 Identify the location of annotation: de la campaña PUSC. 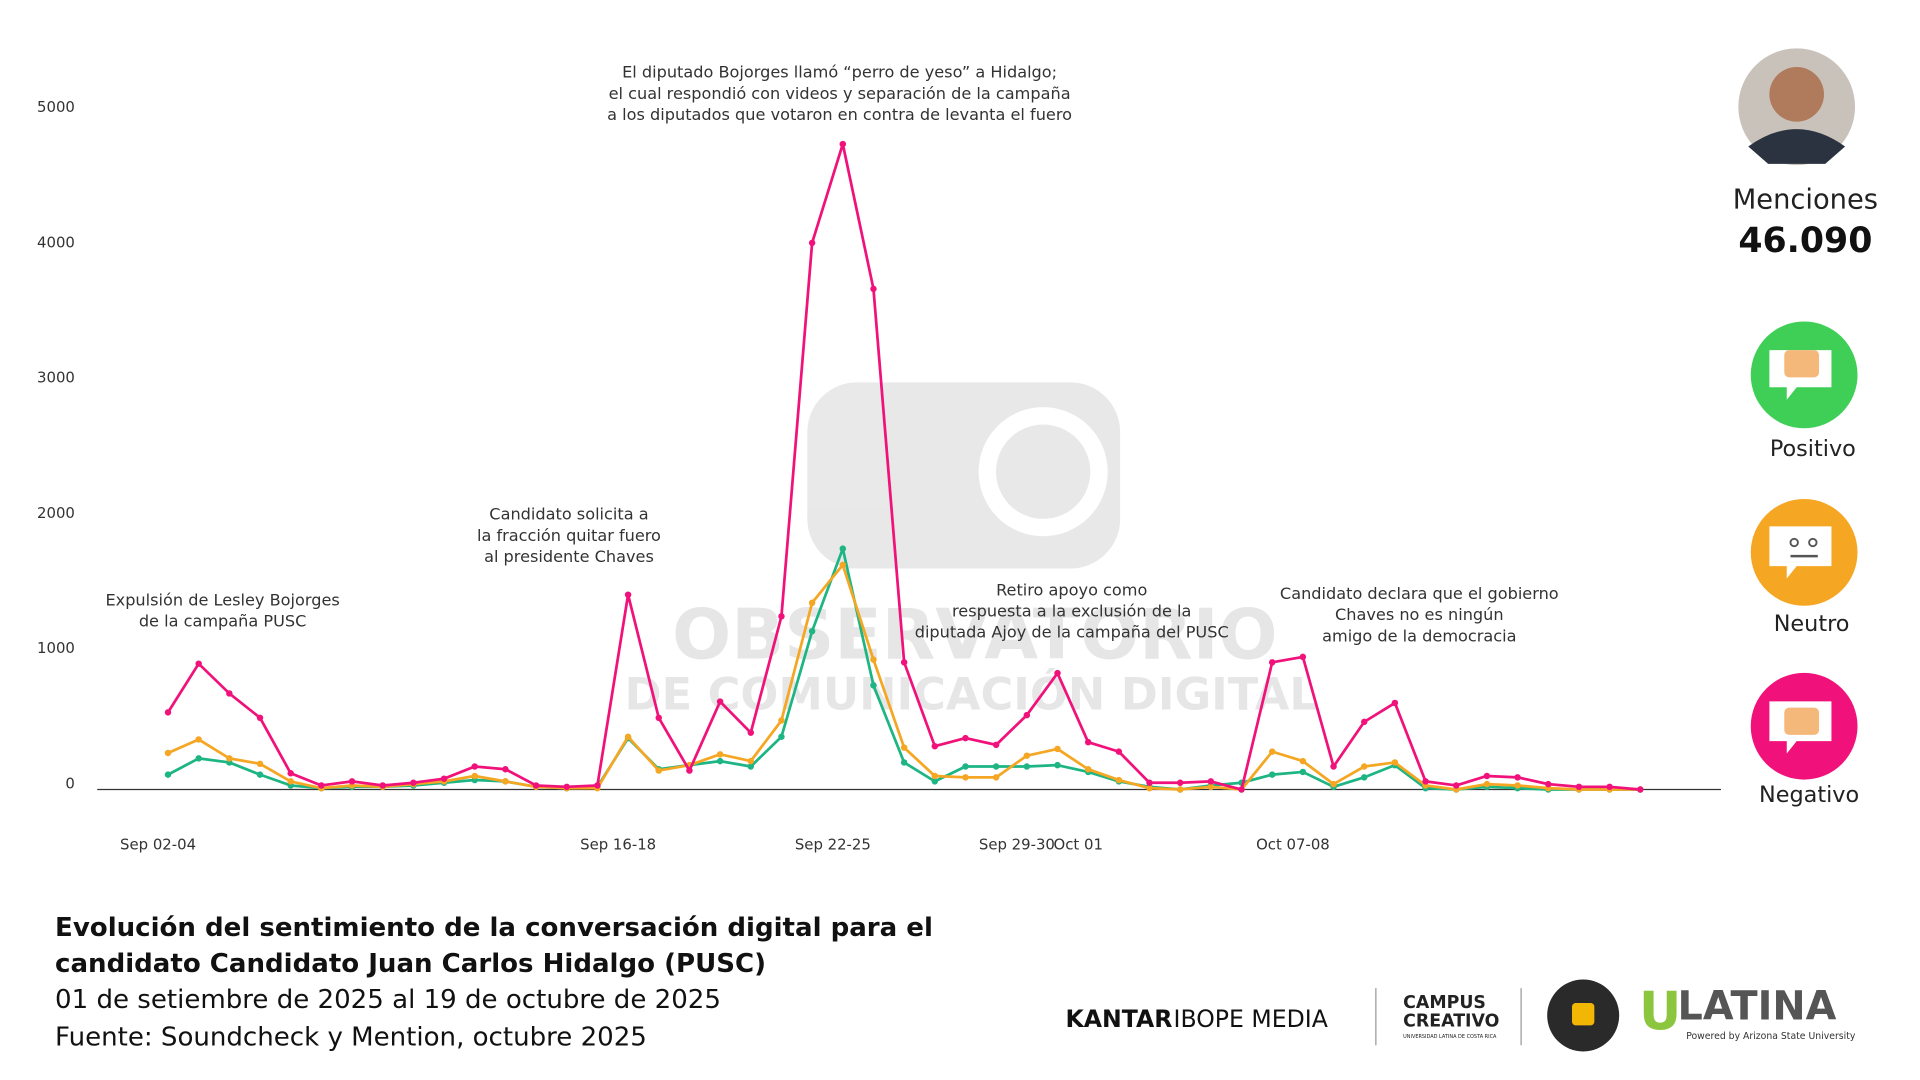
(223, 620).